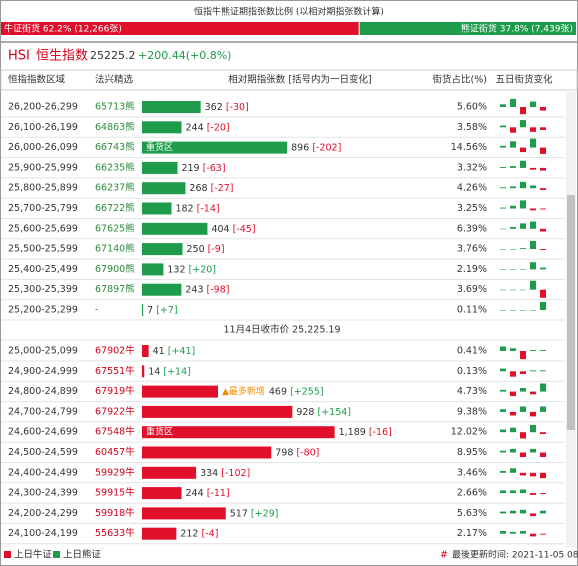 Image resolution: width=578 pixels, height=566 pixels. What do you see at coordinates (115, 167) in the screenshot?
I see `code: 66235熊` at bounding box center [115, 167].